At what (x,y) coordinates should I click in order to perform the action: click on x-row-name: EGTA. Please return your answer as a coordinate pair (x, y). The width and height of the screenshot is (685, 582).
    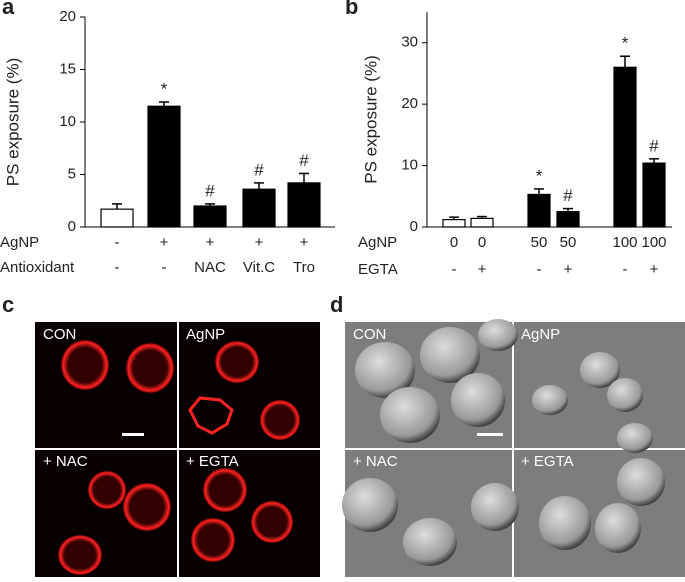
    Looking at the image, I should click on (378, 269).